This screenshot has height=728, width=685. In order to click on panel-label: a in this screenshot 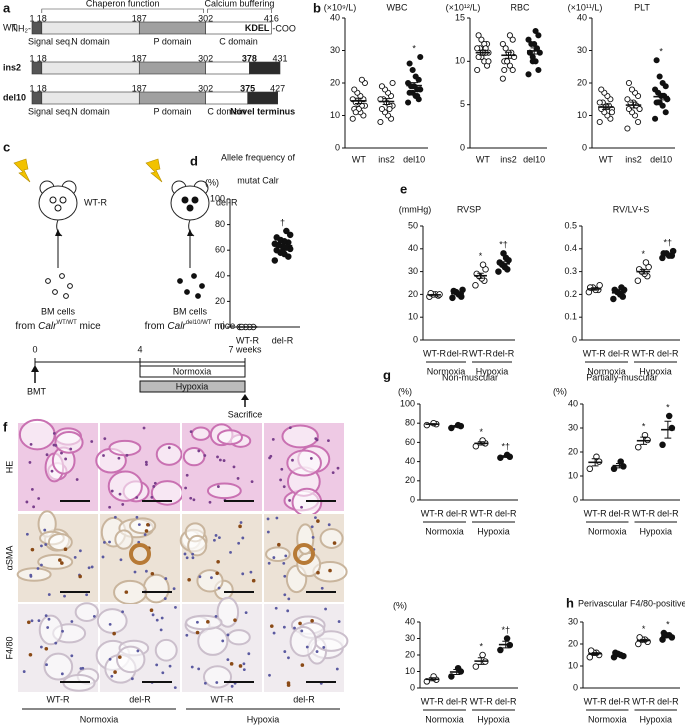, I will do `click(7, 7)`.